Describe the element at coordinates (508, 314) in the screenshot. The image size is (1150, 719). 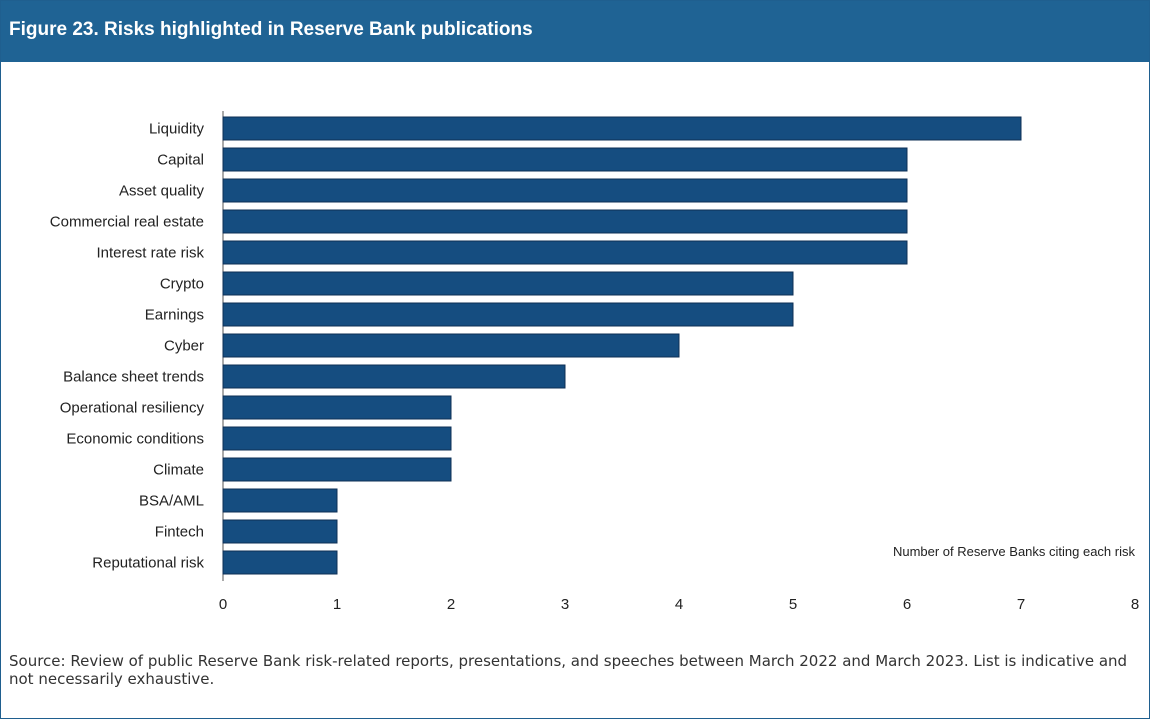
I see `bar-earnings` at that location.